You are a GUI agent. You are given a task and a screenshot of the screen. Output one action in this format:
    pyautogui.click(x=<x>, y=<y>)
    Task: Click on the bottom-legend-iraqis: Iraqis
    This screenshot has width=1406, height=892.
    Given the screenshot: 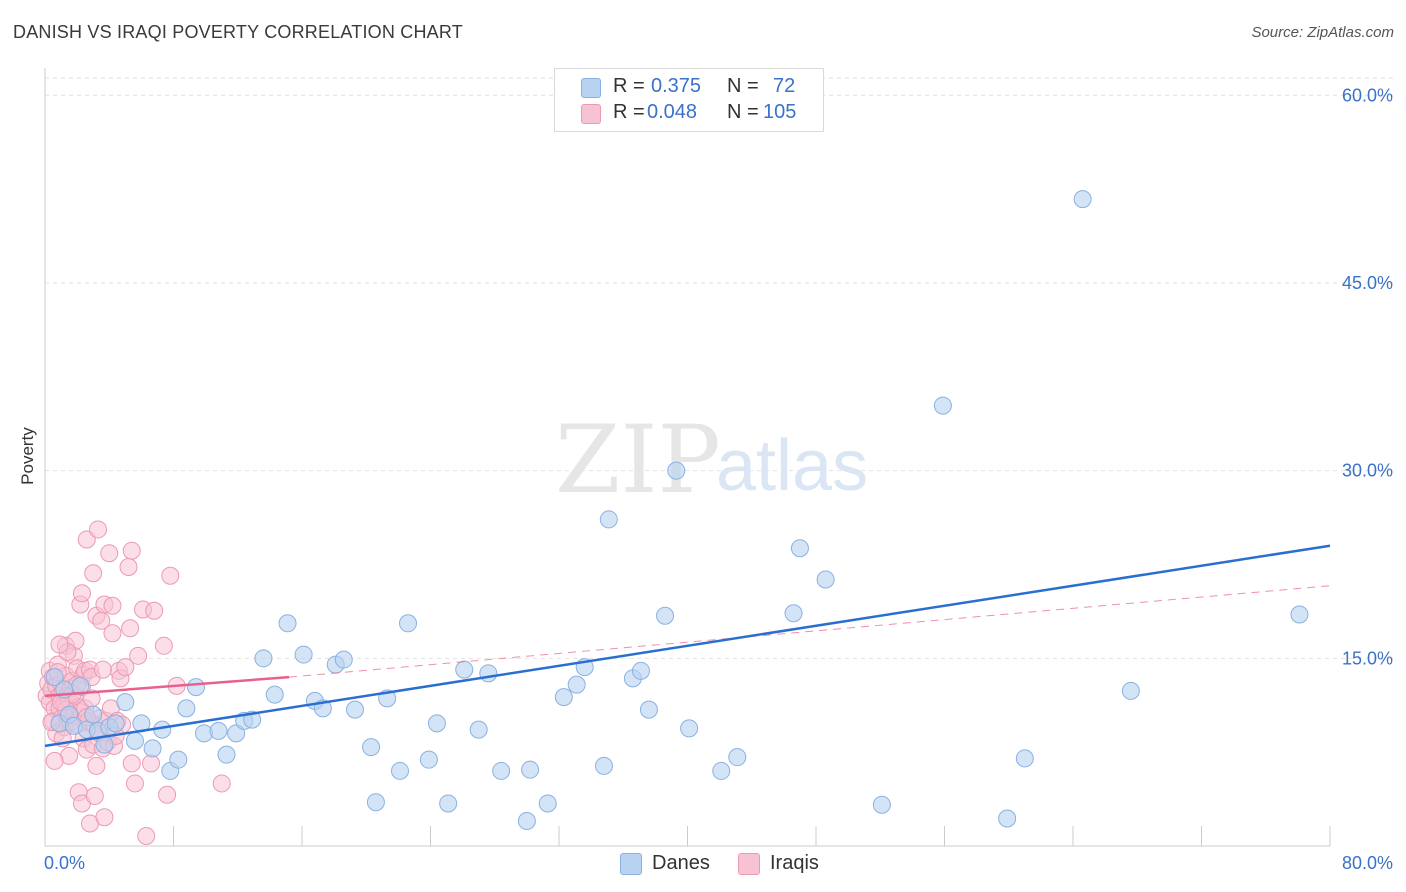 What is the action you would take?
    pyautogui.click(x=788, y=864)
    